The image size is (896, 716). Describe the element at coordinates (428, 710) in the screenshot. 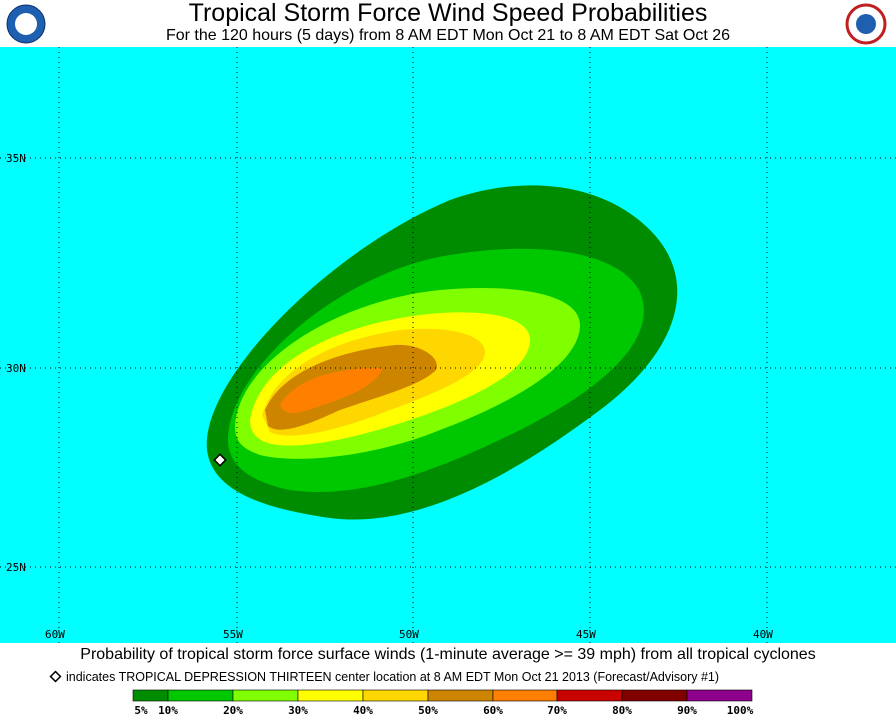

I see `legend-label: 50%` at that location.